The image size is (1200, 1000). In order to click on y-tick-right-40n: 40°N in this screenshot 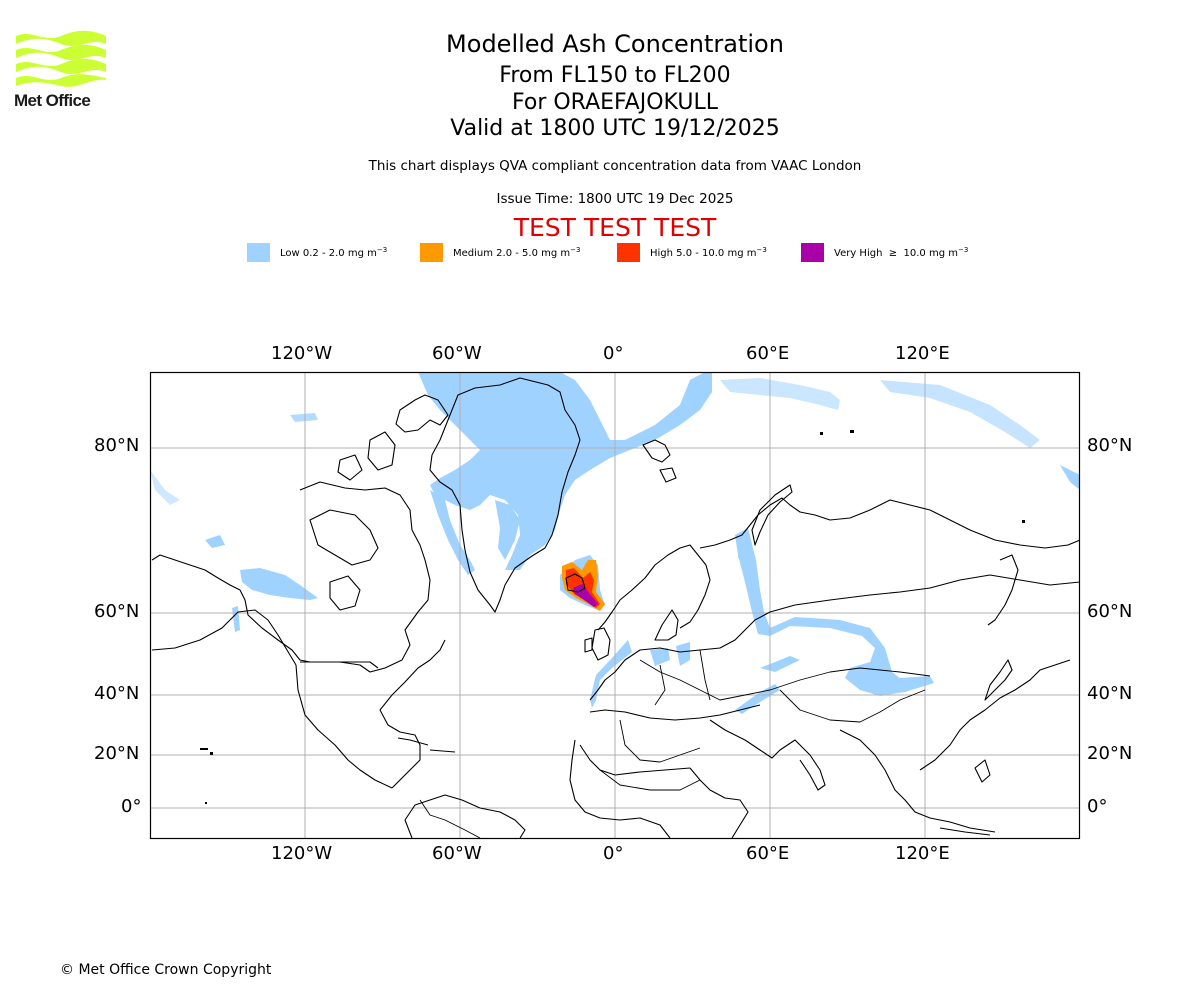, I will do `click(1110, 693)`.